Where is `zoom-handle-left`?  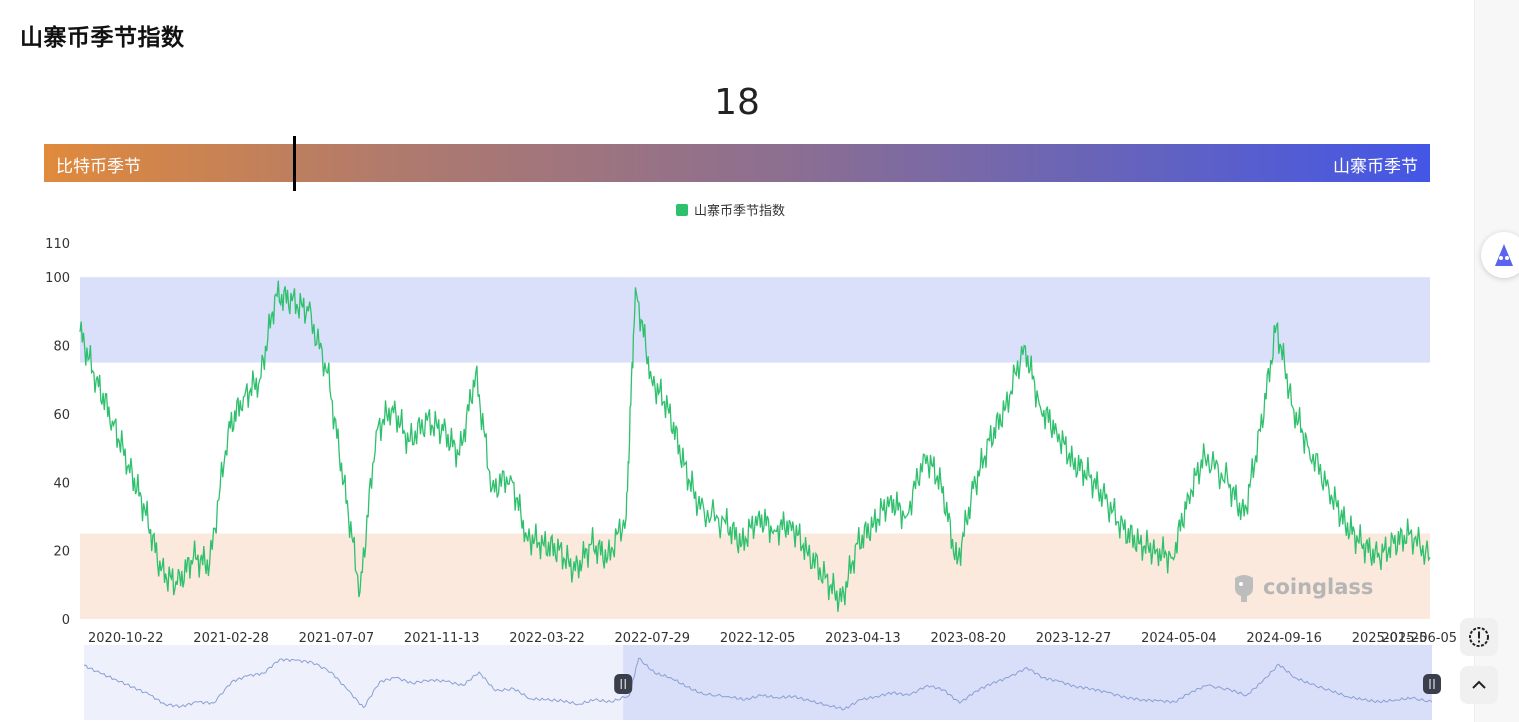
zoom-handle-left is located at coordinates (623, 684).